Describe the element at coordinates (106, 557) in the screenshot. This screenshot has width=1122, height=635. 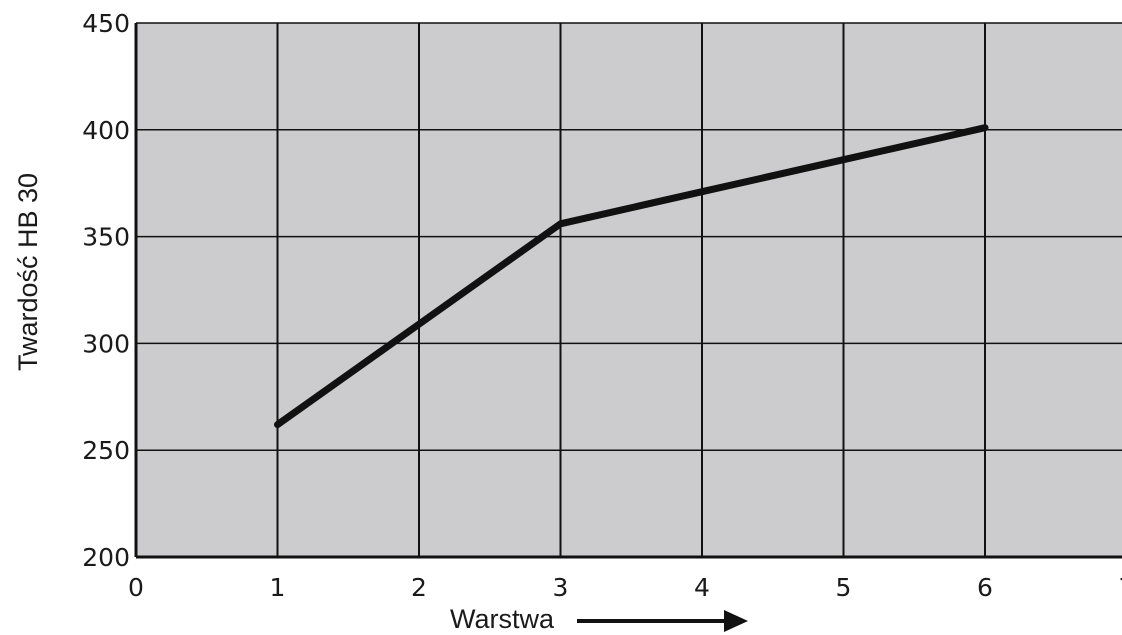
I see `y-tick-label: 200` at that location.